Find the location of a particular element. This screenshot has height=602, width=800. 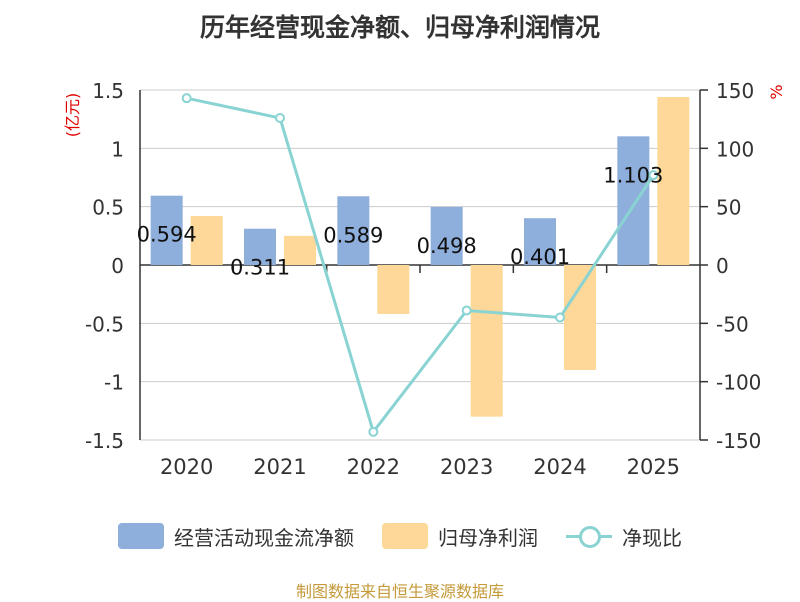

legend: 经营活动现金流净额 归母净利润 净现比 is located at coordinates (400, 536).